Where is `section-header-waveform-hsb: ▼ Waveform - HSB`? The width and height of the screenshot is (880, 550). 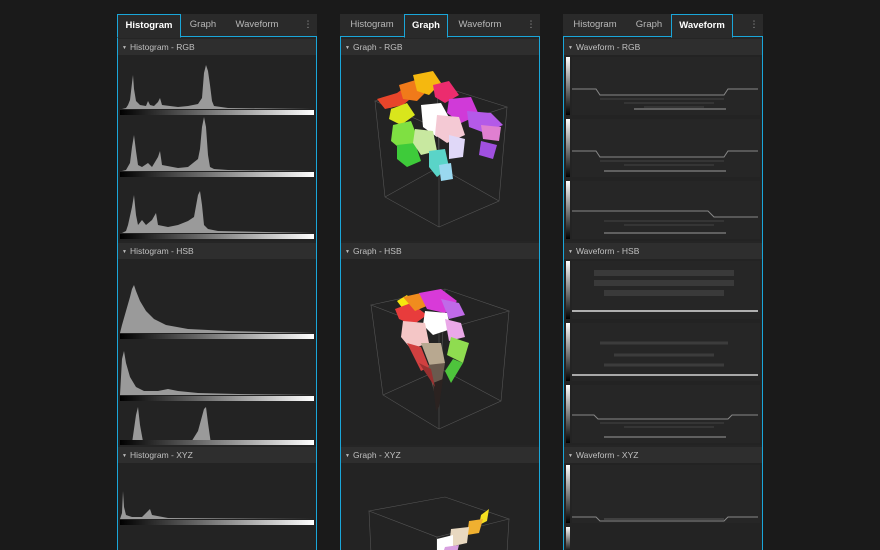
section-header-waveform-hsb: ▼ Waveform - HSB is located at coordinates (663, 251).